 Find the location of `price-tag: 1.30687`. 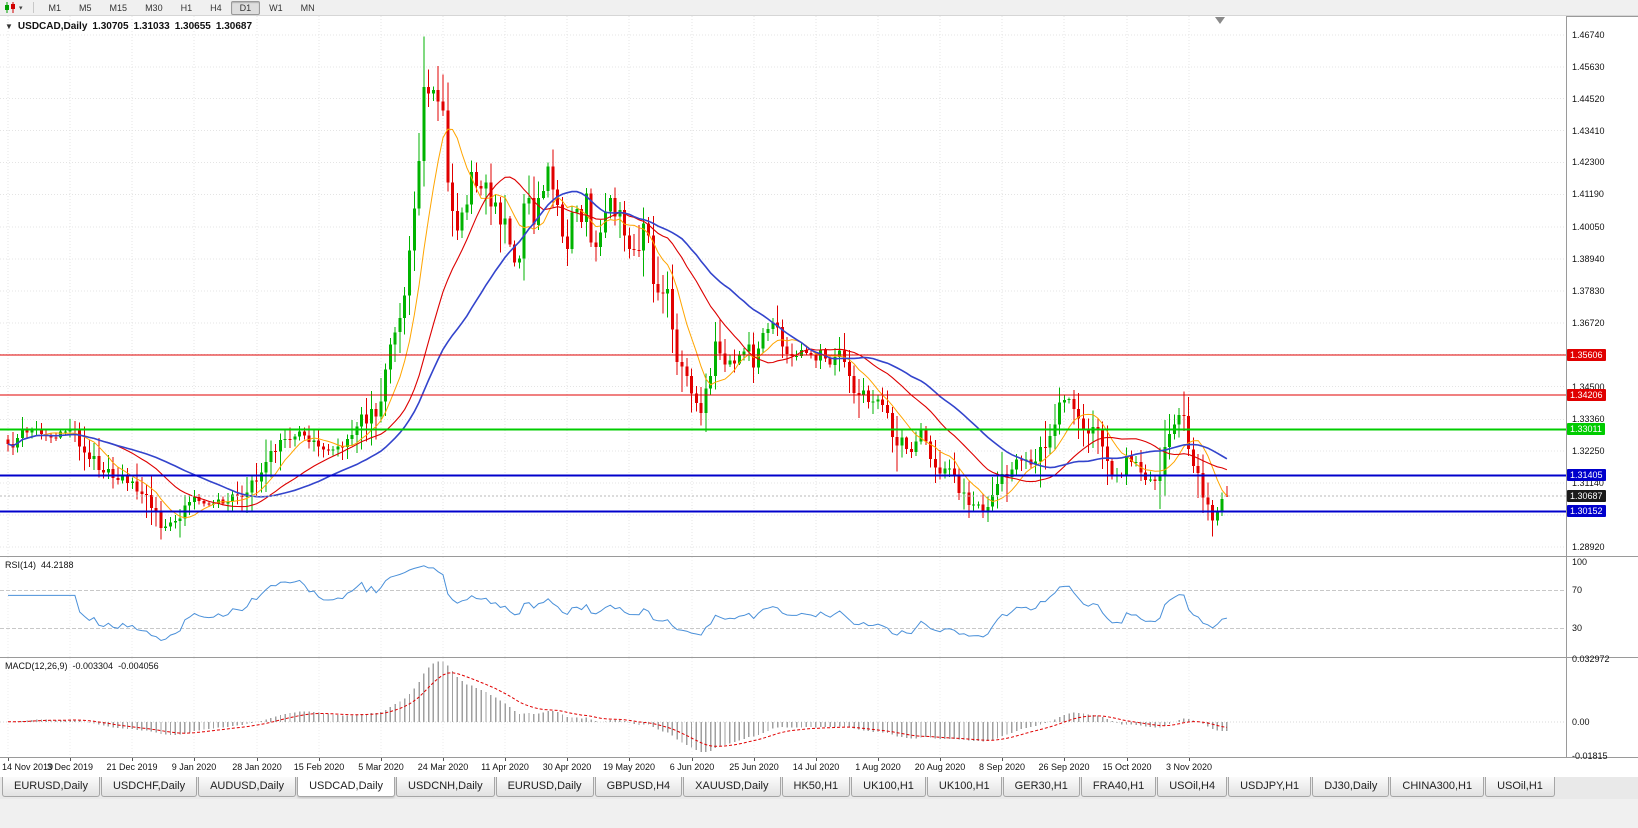

price-tag: 1.30687 is located at coordinates (1586, 496).